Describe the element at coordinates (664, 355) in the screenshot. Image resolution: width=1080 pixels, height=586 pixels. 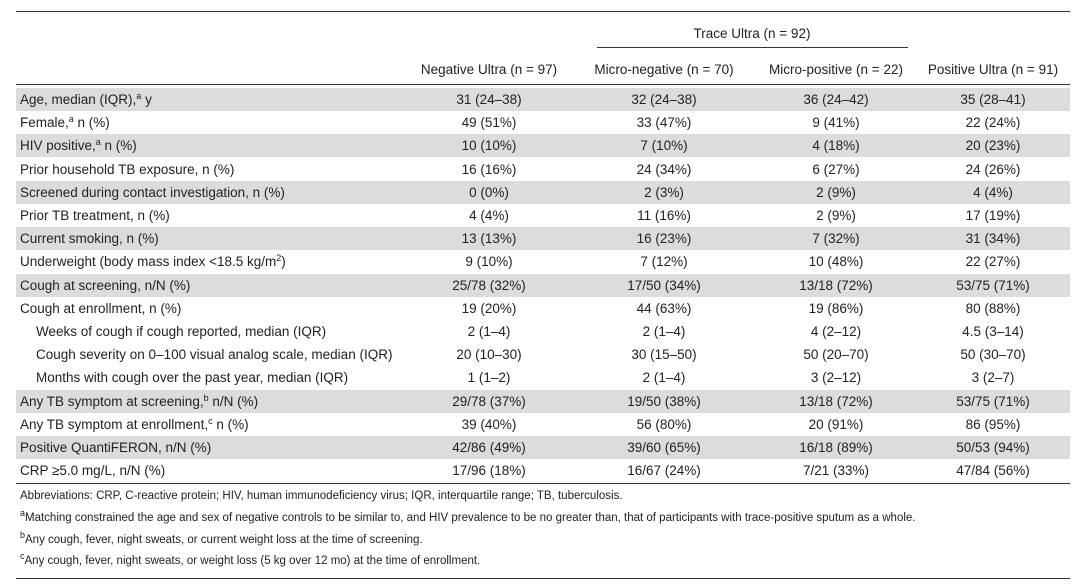
I see `cell: 30 (15–50)` at that location.